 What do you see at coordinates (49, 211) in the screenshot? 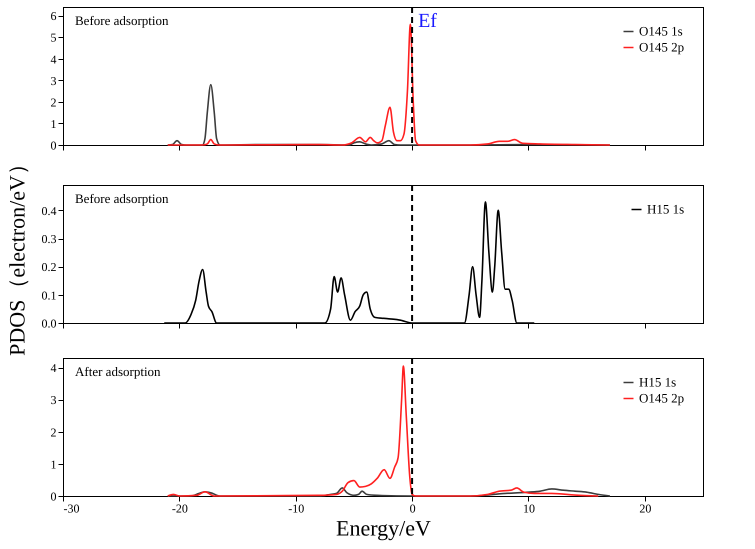
I see `y-tick-label: 0.4` at bounding box center [49, 211].